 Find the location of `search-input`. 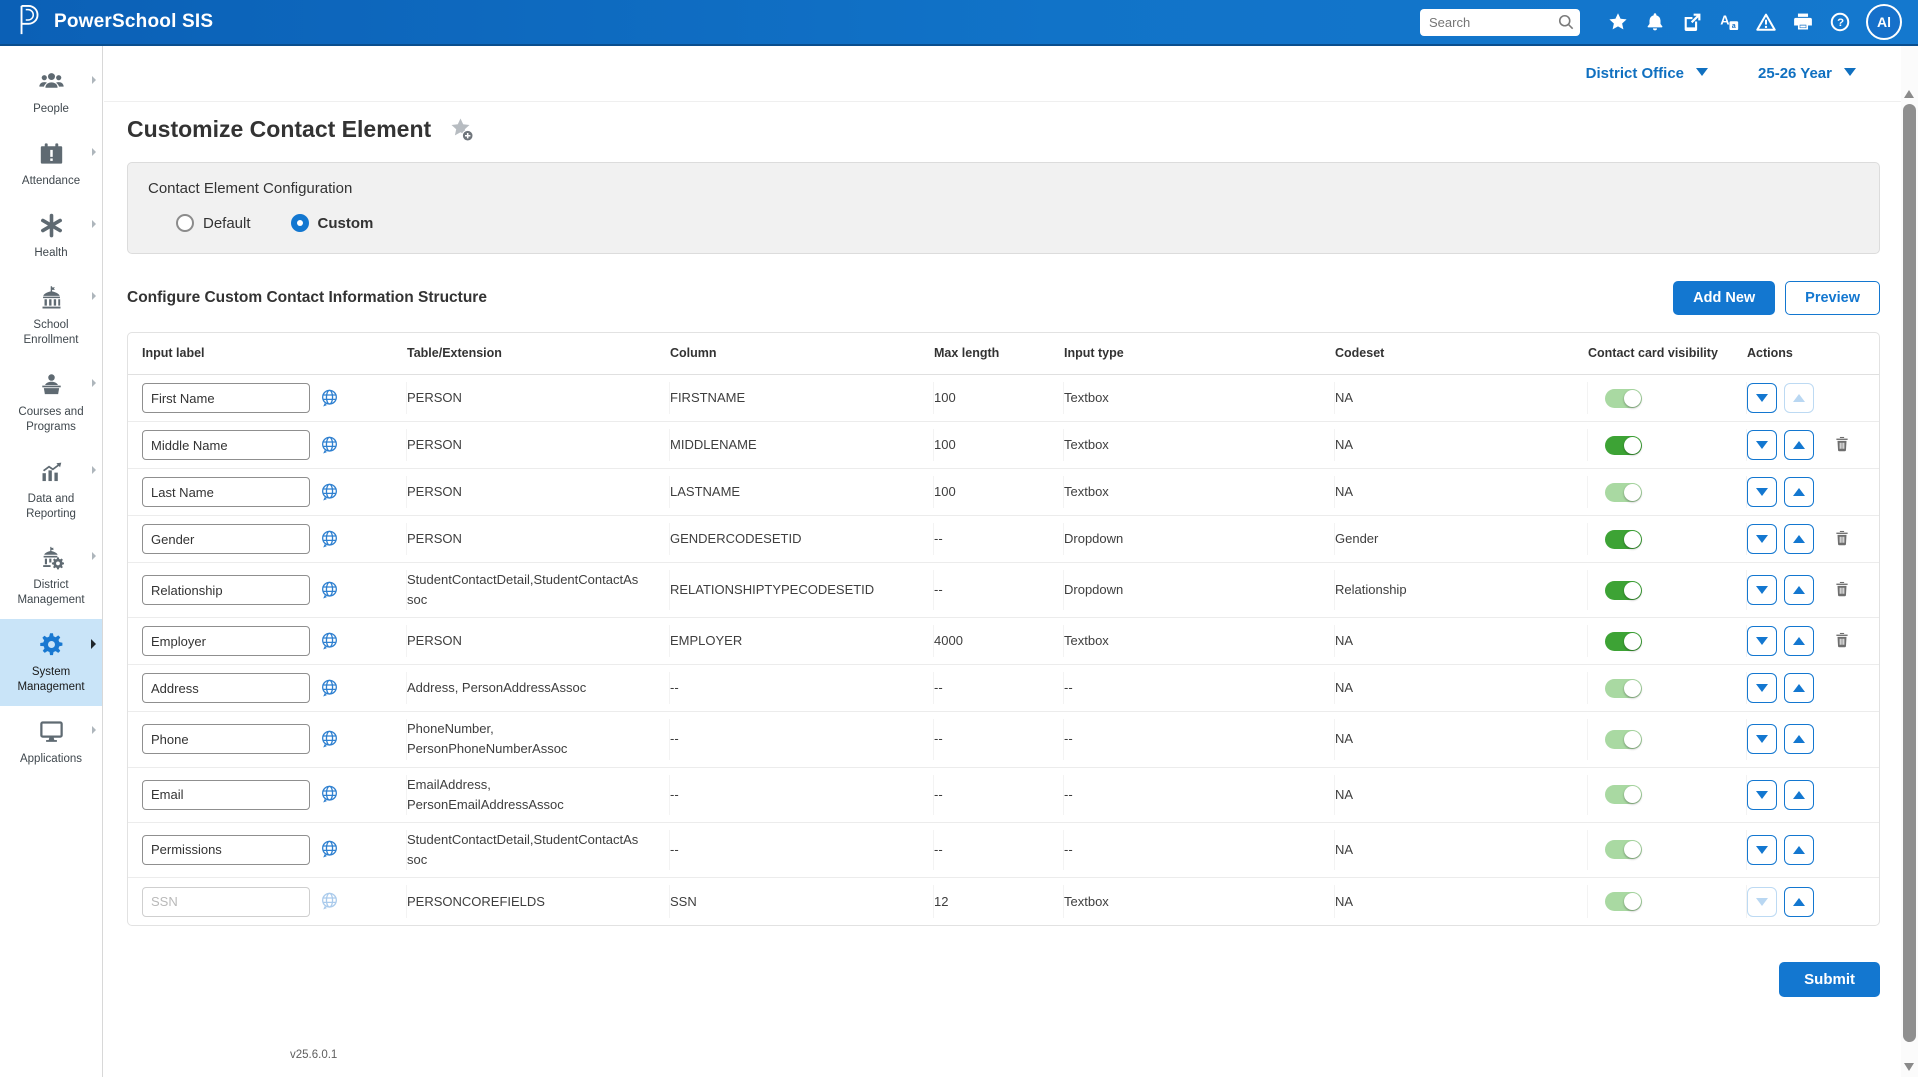

search-input is located at coordinates (1500, 22).